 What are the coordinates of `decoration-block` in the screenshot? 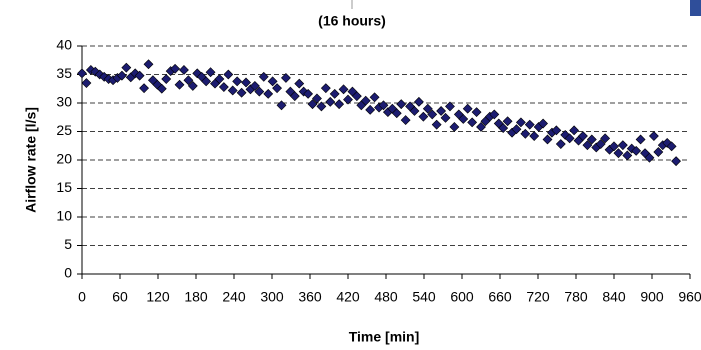 It's located at (695, 8).